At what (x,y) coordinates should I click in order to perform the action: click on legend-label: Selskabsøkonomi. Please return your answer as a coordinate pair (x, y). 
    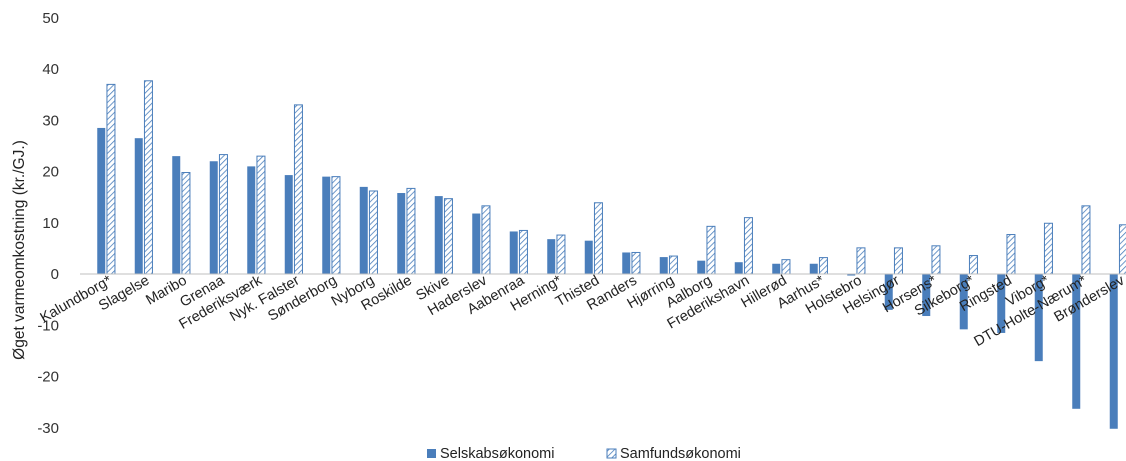
    Looking at the image, I should click on (497, 453).